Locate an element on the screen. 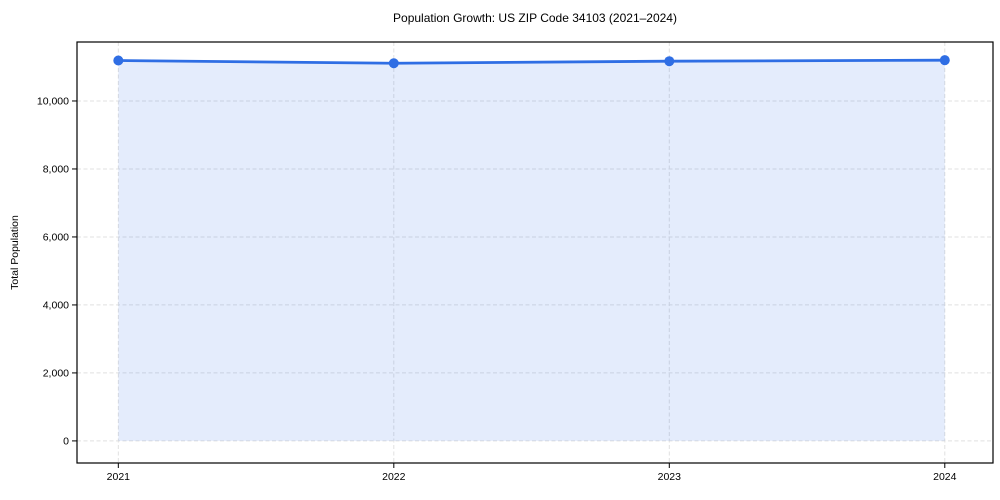 The width and height of the screenshot is (1000, 500). y-tick-label: 2,000 is located at coordinates (56, 373).